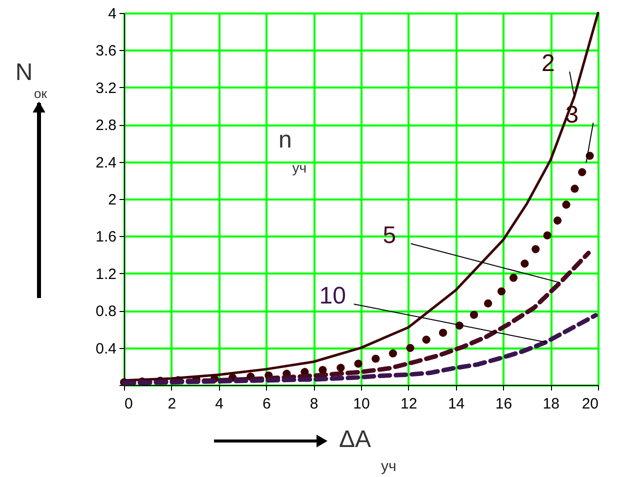  Describe the element at coordinates (409, 404) in the screenshot. I see `x-tick-label: 12` at that location.